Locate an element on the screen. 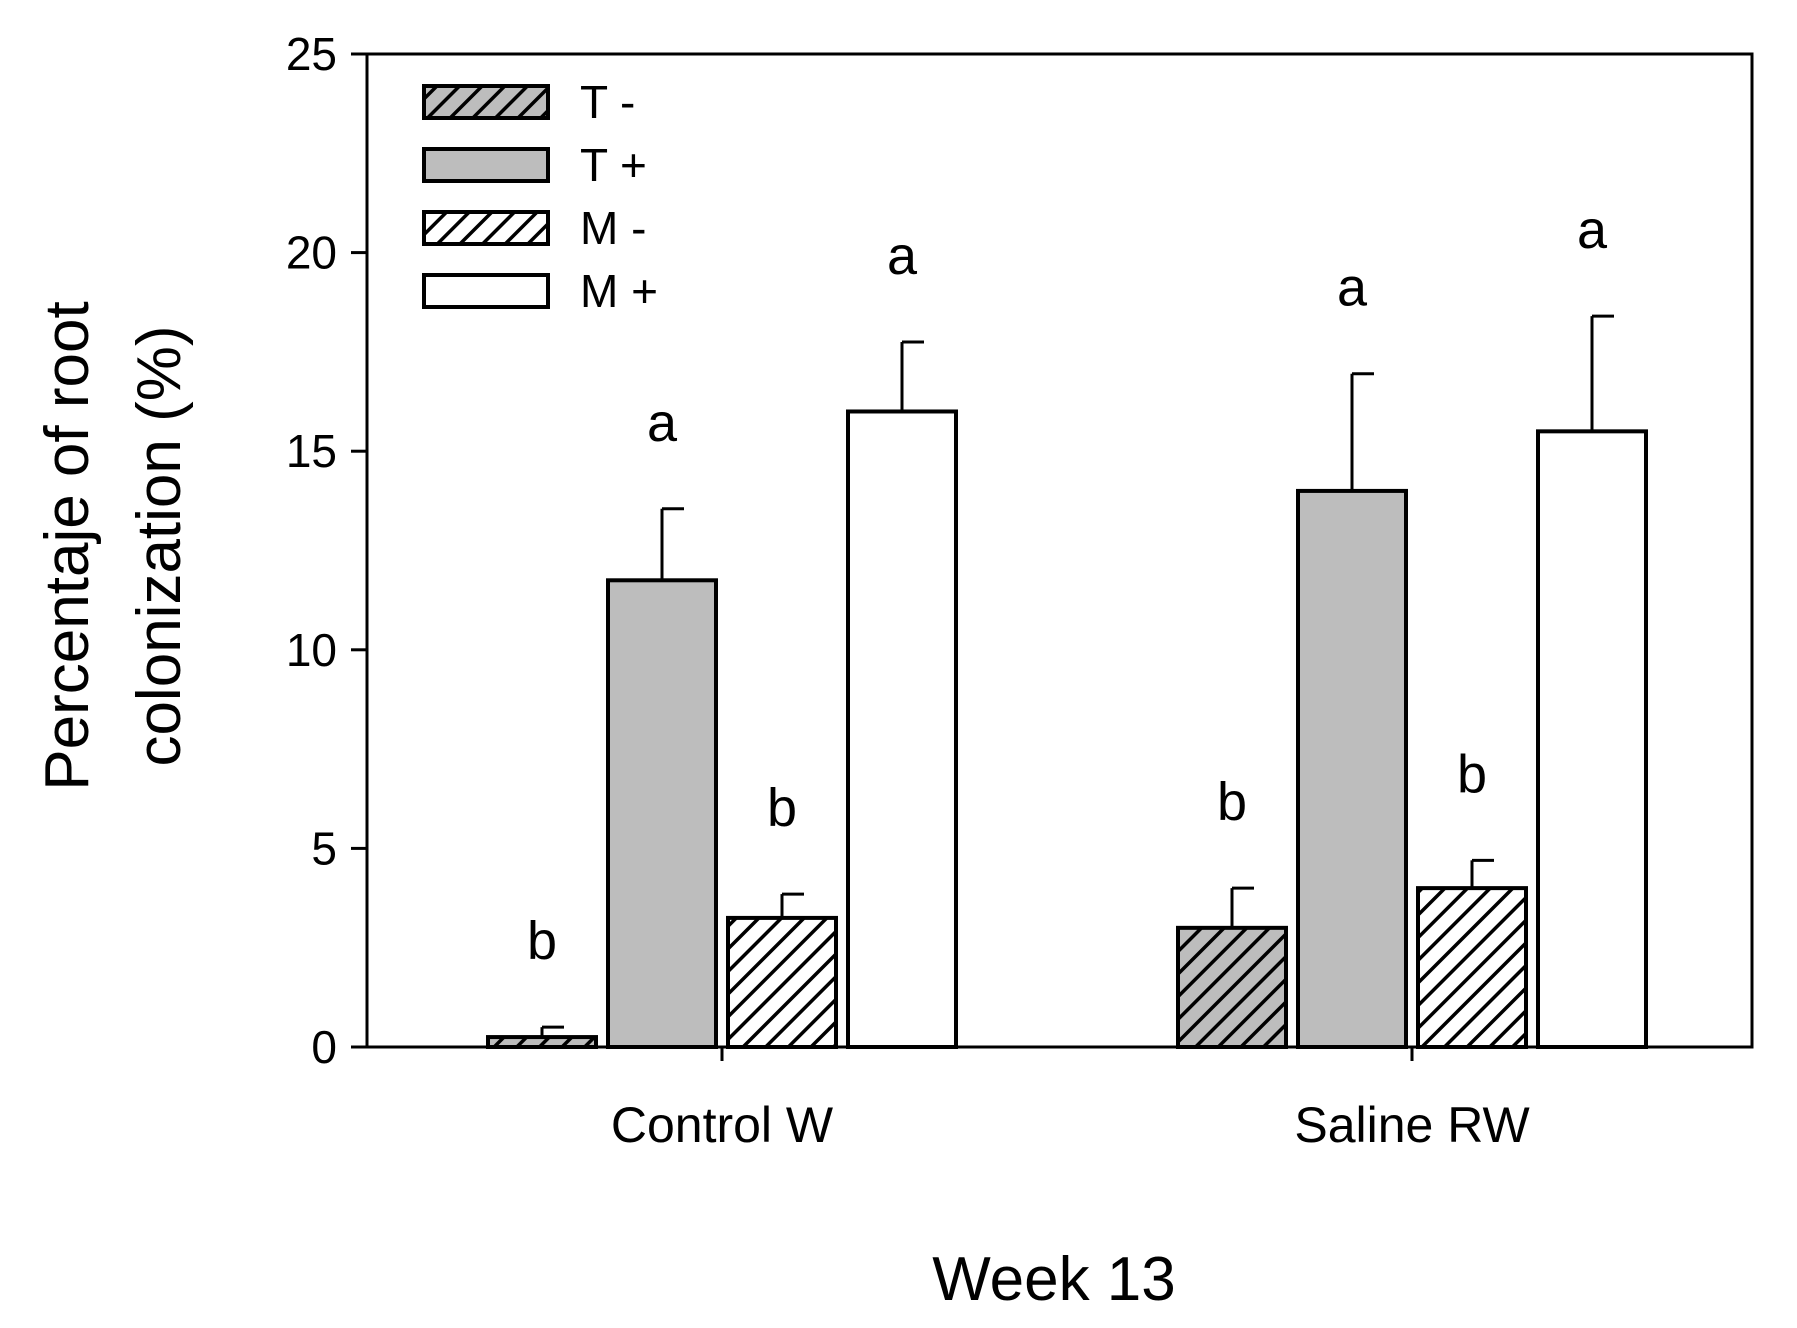  legend-label: M - is located at coordinates (613, 228).